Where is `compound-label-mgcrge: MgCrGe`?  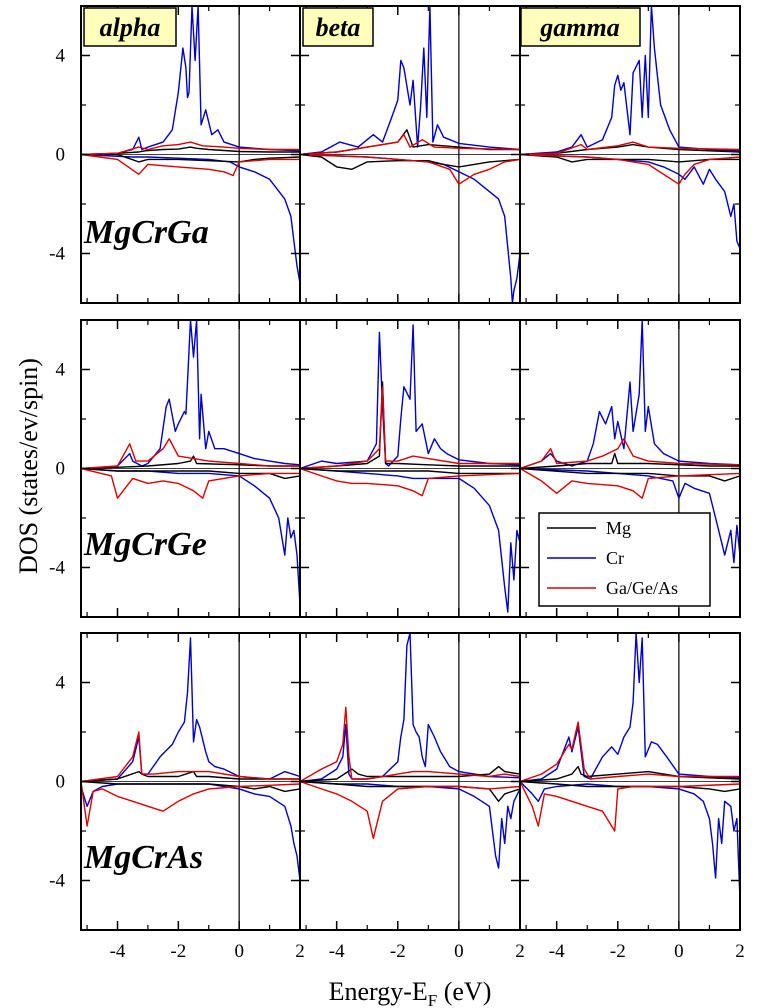
compound-label-mgcrge: MgCrGe is located at coordinates (145, 544).